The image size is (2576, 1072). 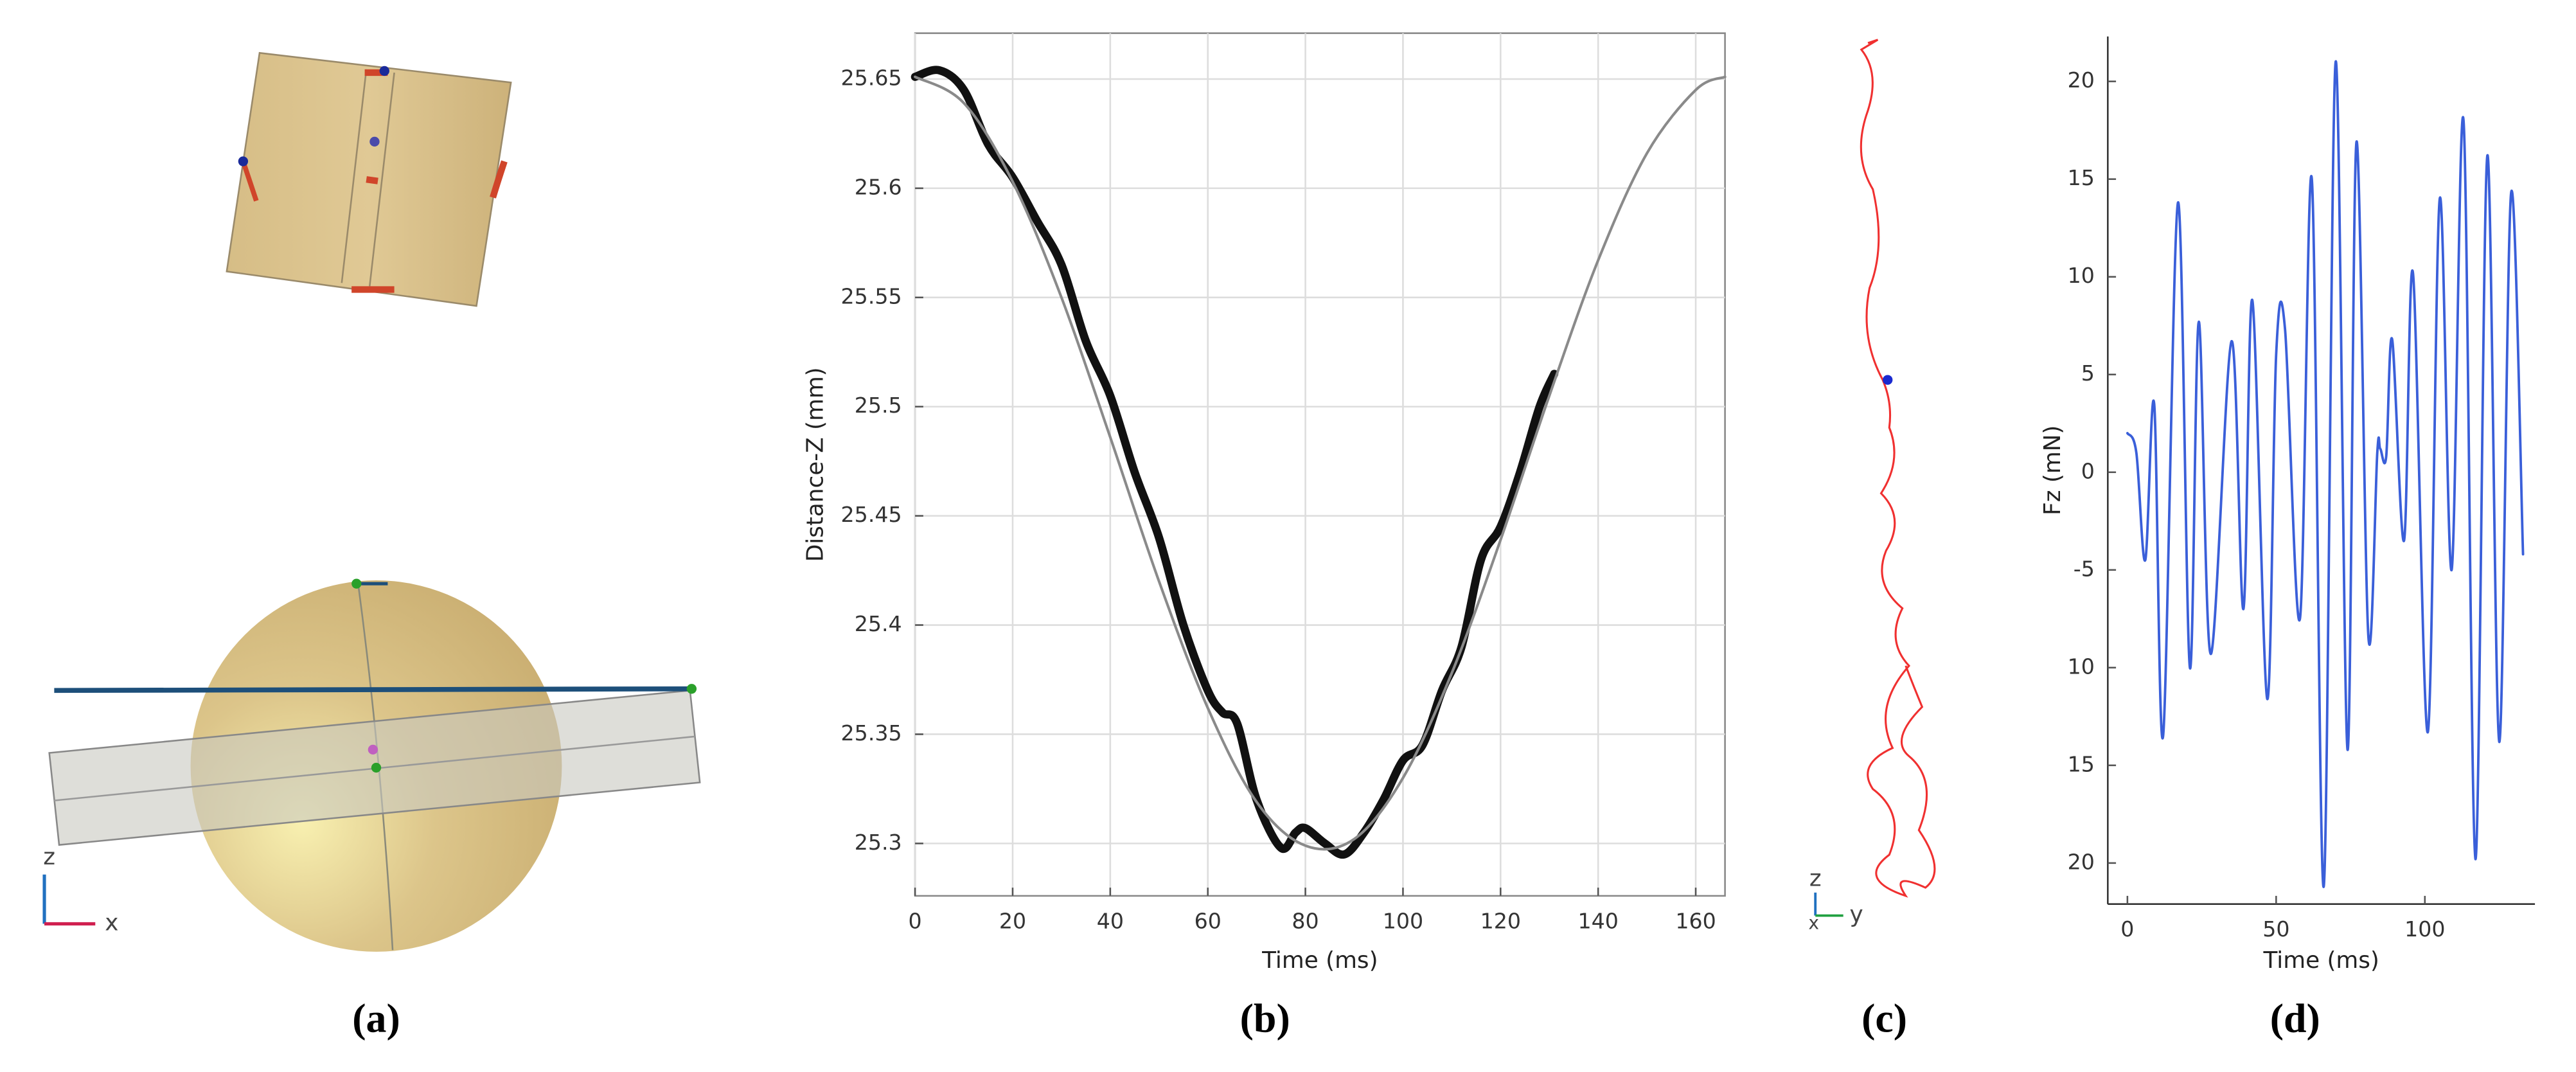 I want to click on x-tick-label: 160, so click(x=1696, y=921).